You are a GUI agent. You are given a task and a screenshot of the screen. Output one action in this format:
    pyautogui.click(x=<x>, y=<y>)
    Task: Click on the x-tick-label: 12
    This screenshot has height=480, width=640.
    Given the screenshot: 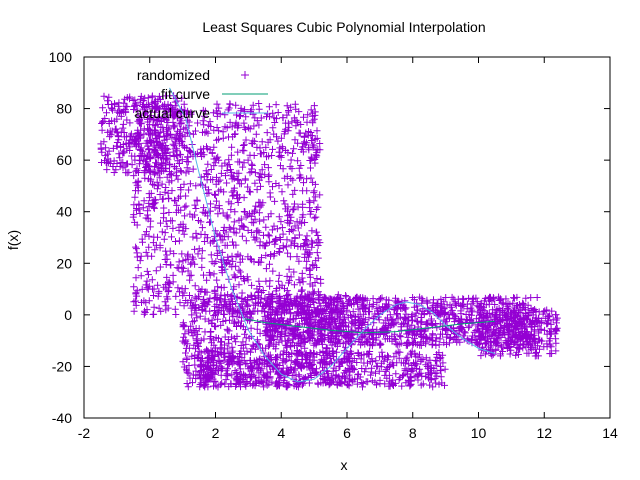 What is the action you would take?
    pyautogui.click(x=544, y=433)
    